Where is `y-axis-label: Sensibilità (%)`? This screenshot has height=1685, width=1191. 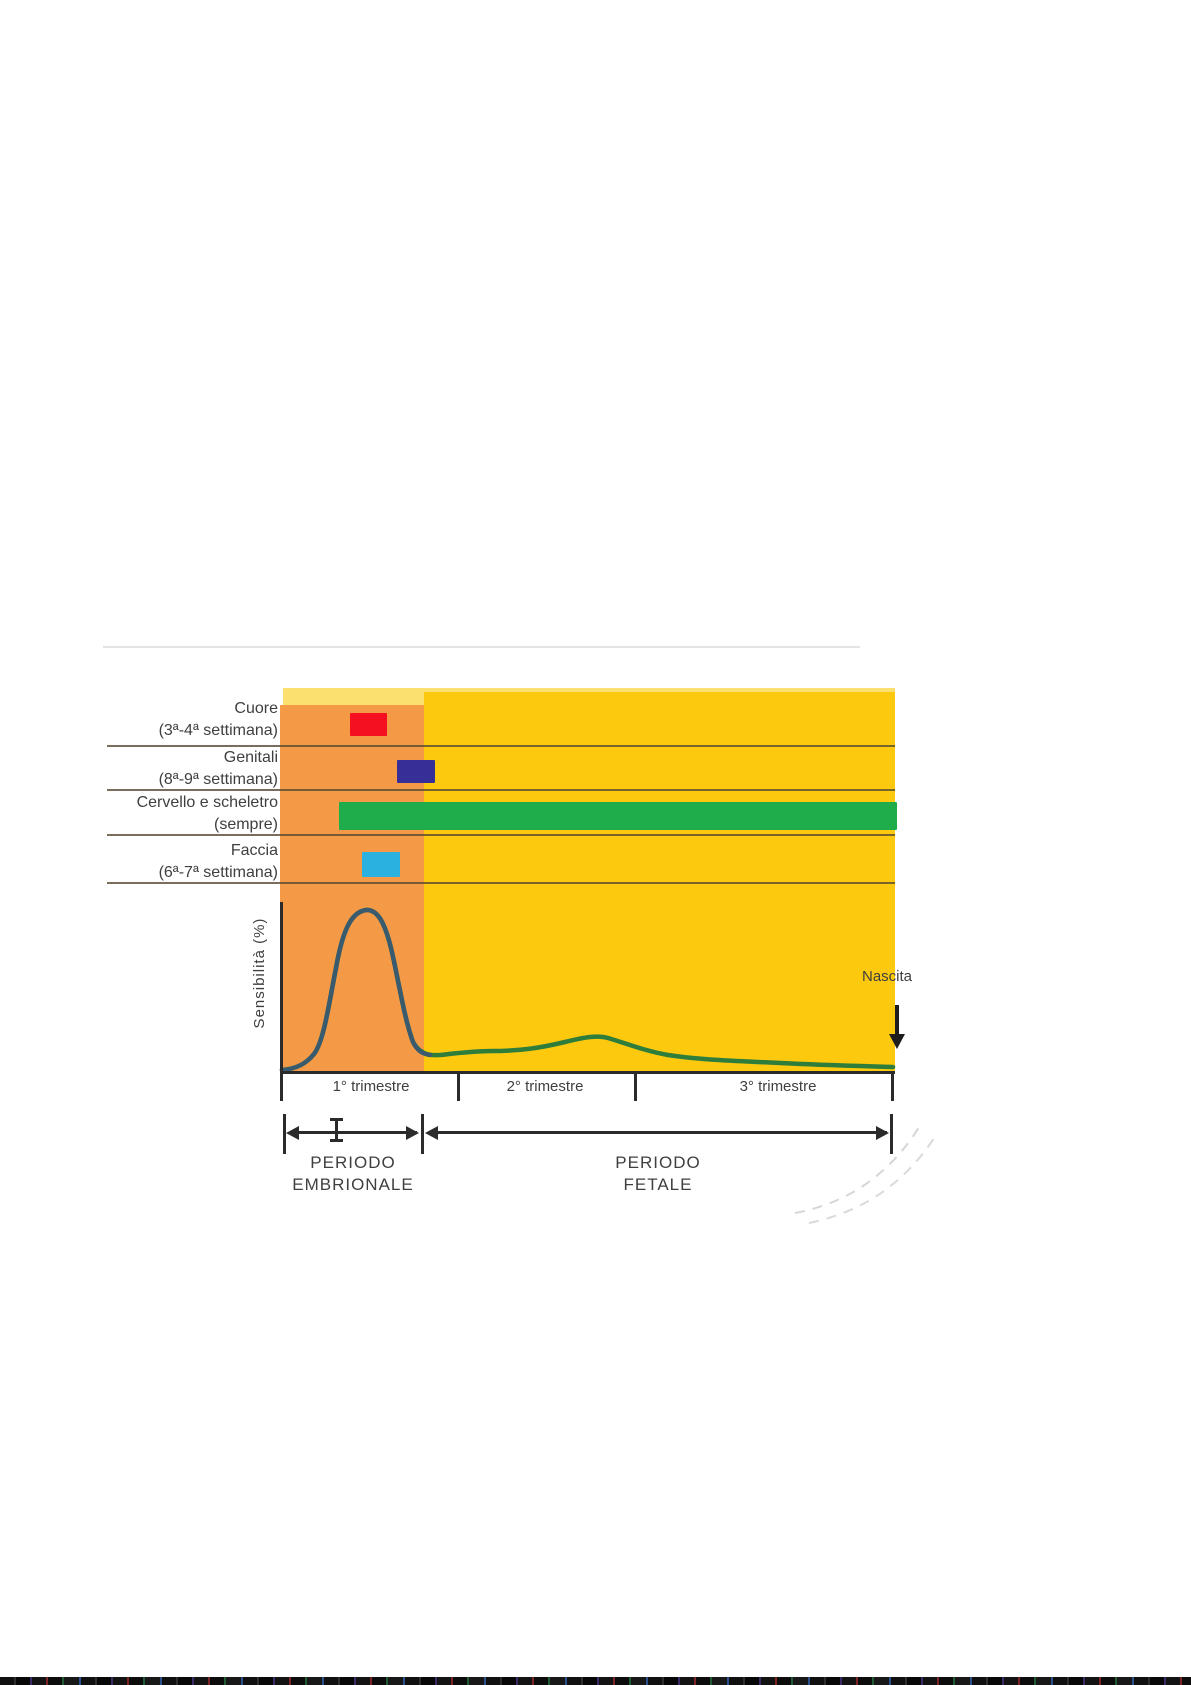
y-axis-label: Sensibilità (%) is located at coordinates (259, 973).